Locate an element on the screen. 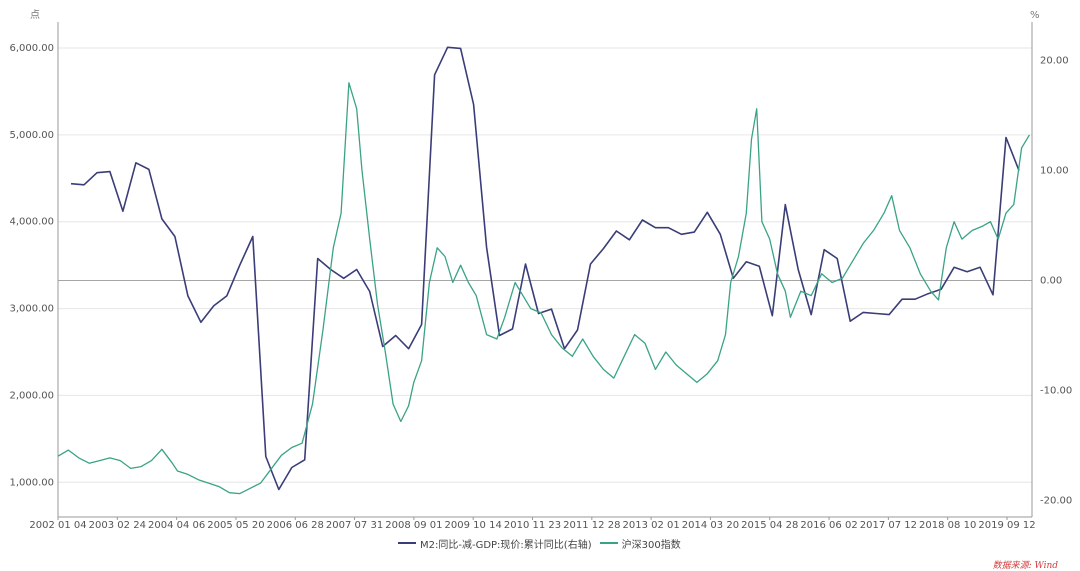  x-tick-label: 2009 10 14 is located at coordinates (473, 525).